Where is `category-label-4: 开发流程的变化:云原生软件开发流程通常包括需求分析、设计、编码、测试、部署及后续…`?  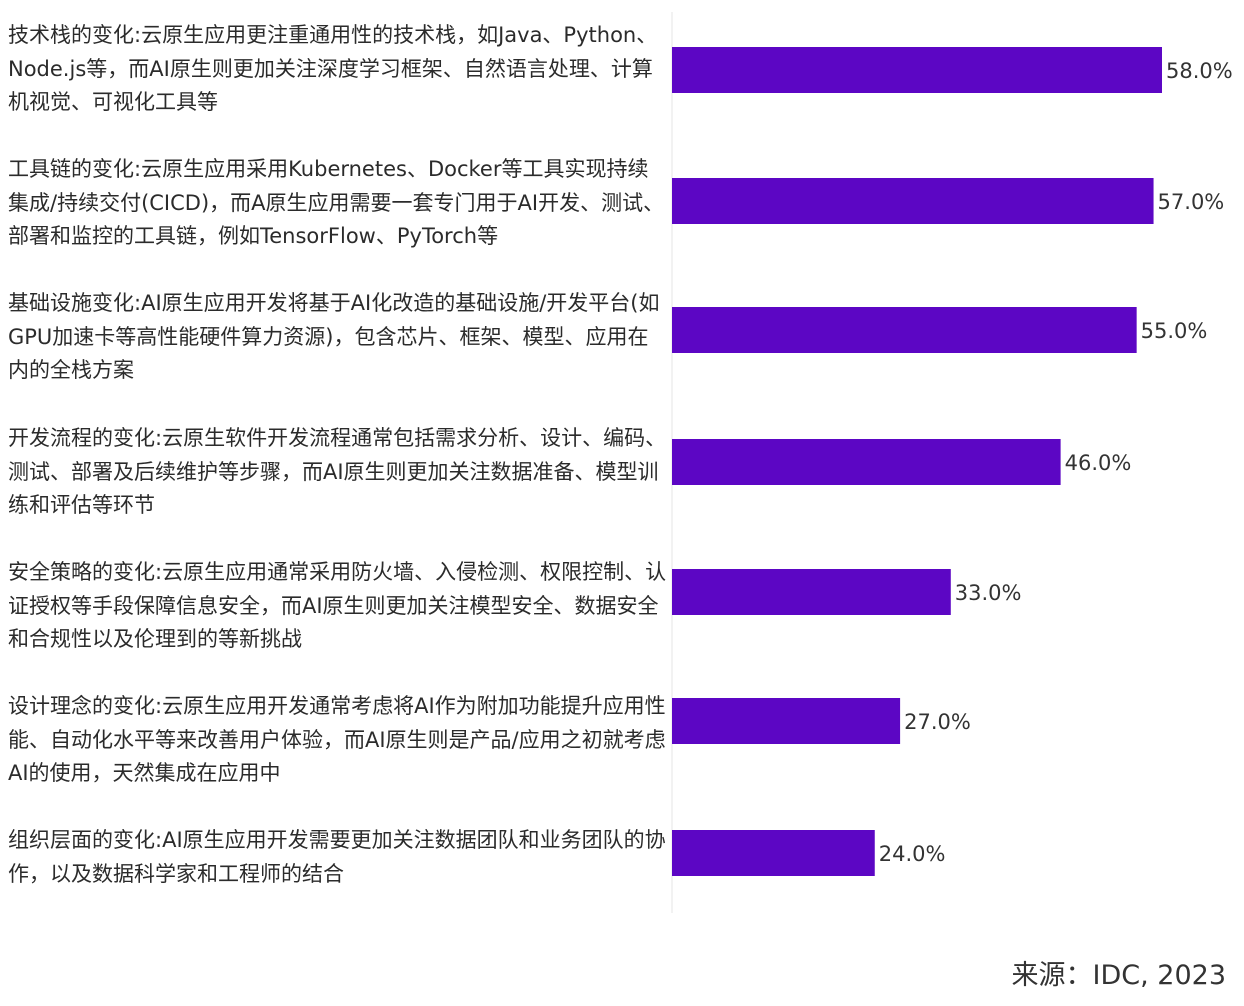 category-label-4: 开发流程的变化:云原生软件开发流程通常包括需求分析、设计、编码、测试、部署及后续… is located at coordinates (337, 471).